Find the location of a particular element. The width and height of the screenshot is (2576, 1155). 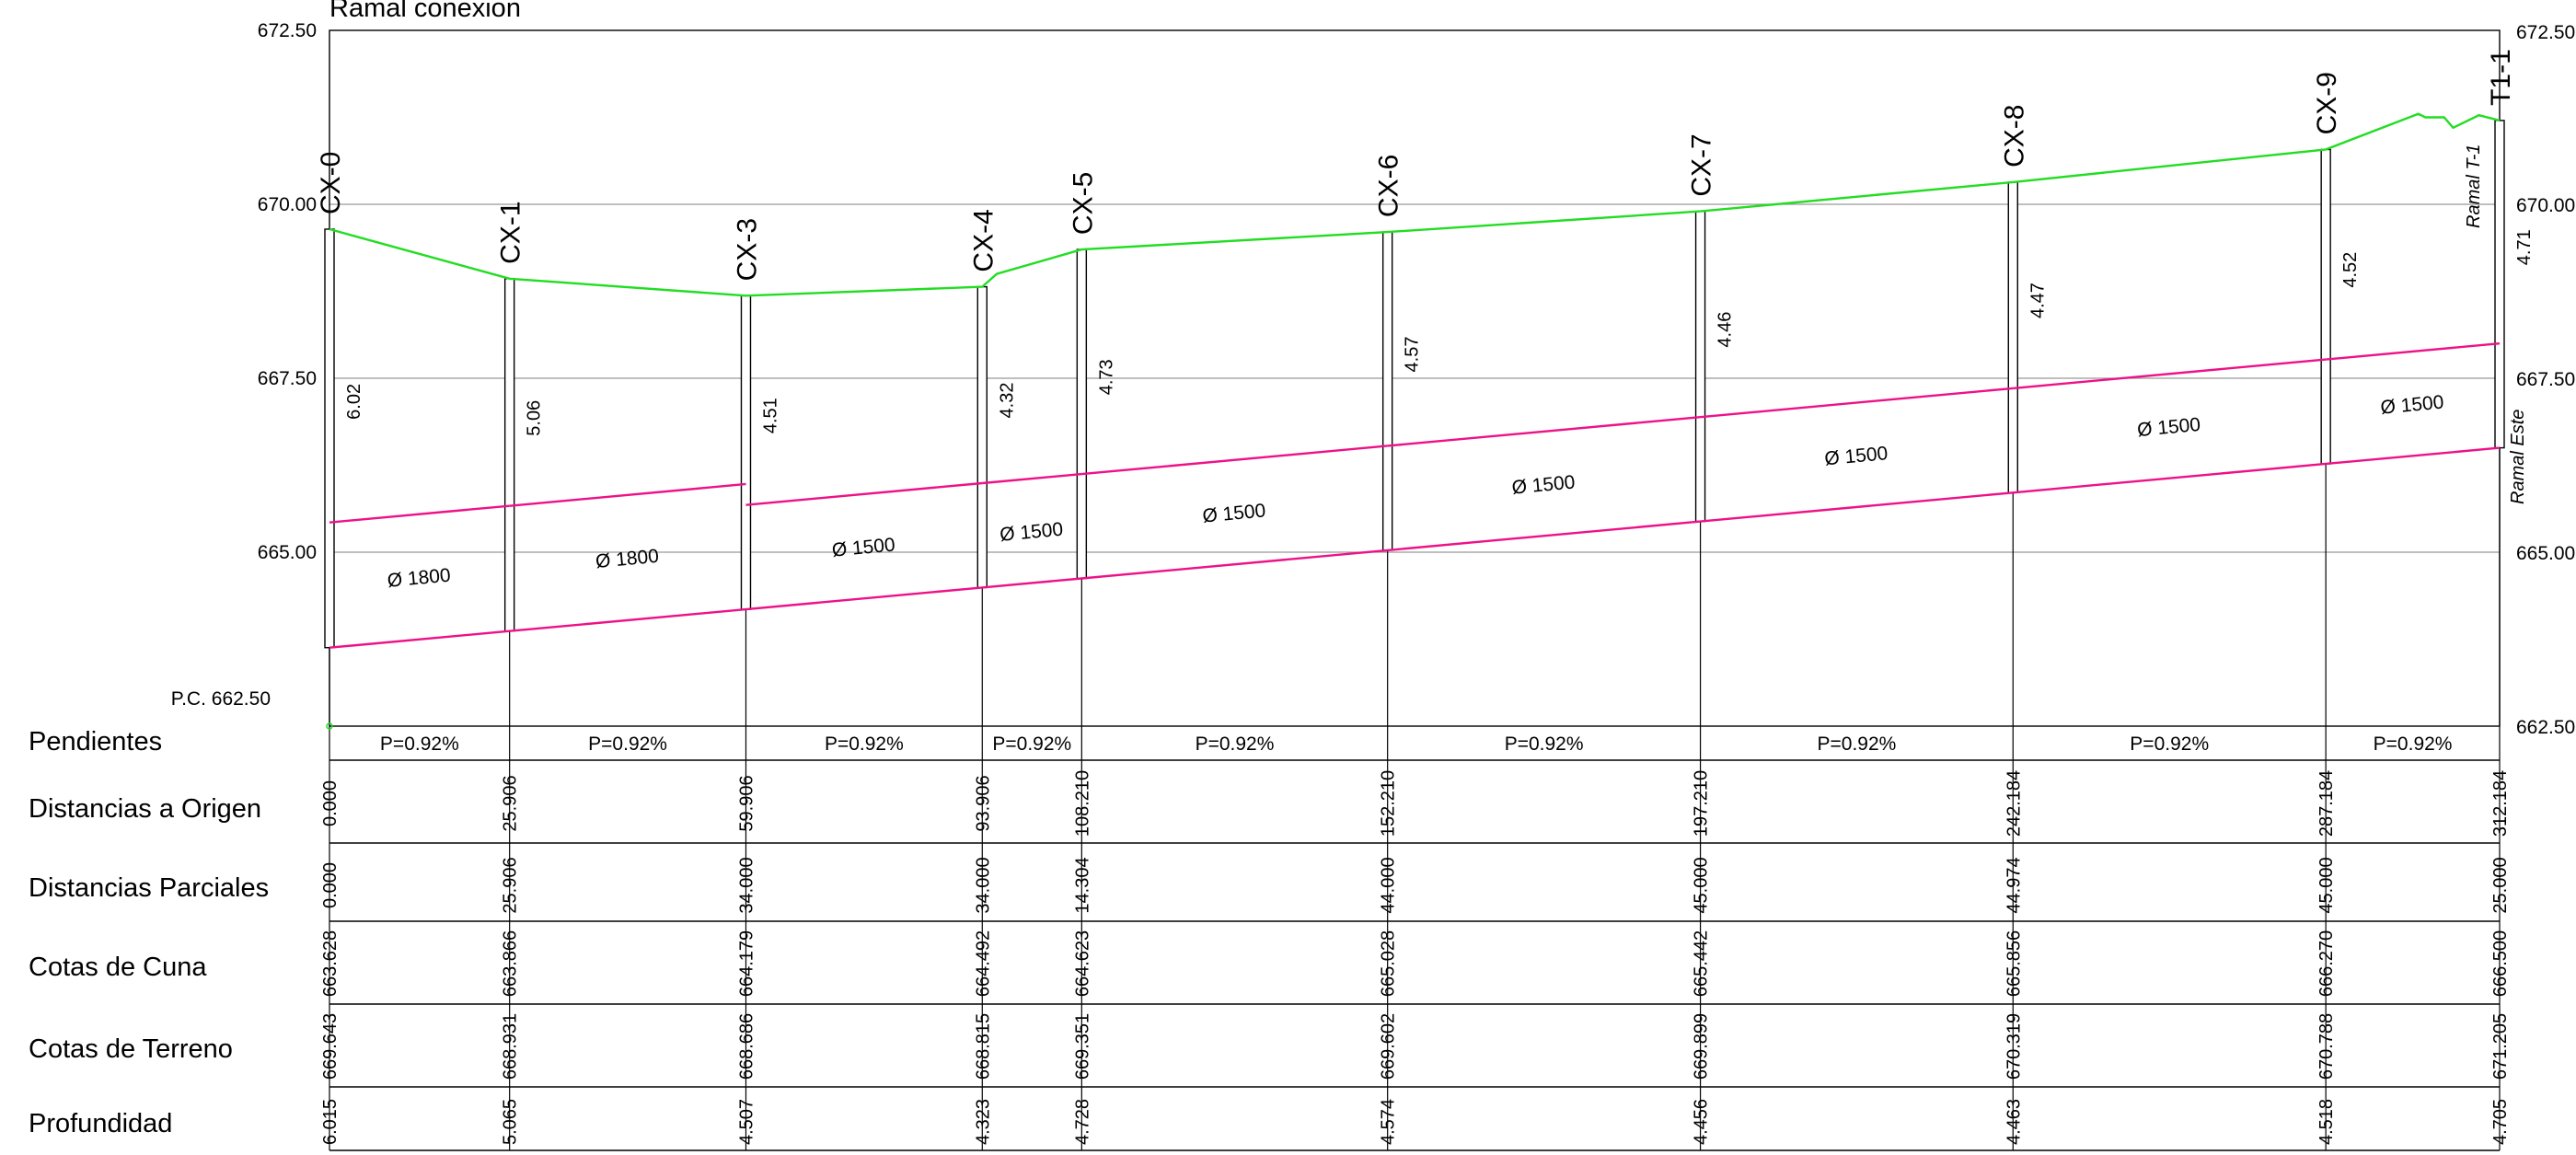

terrain-value: 668.815 is located at coordinates (983, 1046).